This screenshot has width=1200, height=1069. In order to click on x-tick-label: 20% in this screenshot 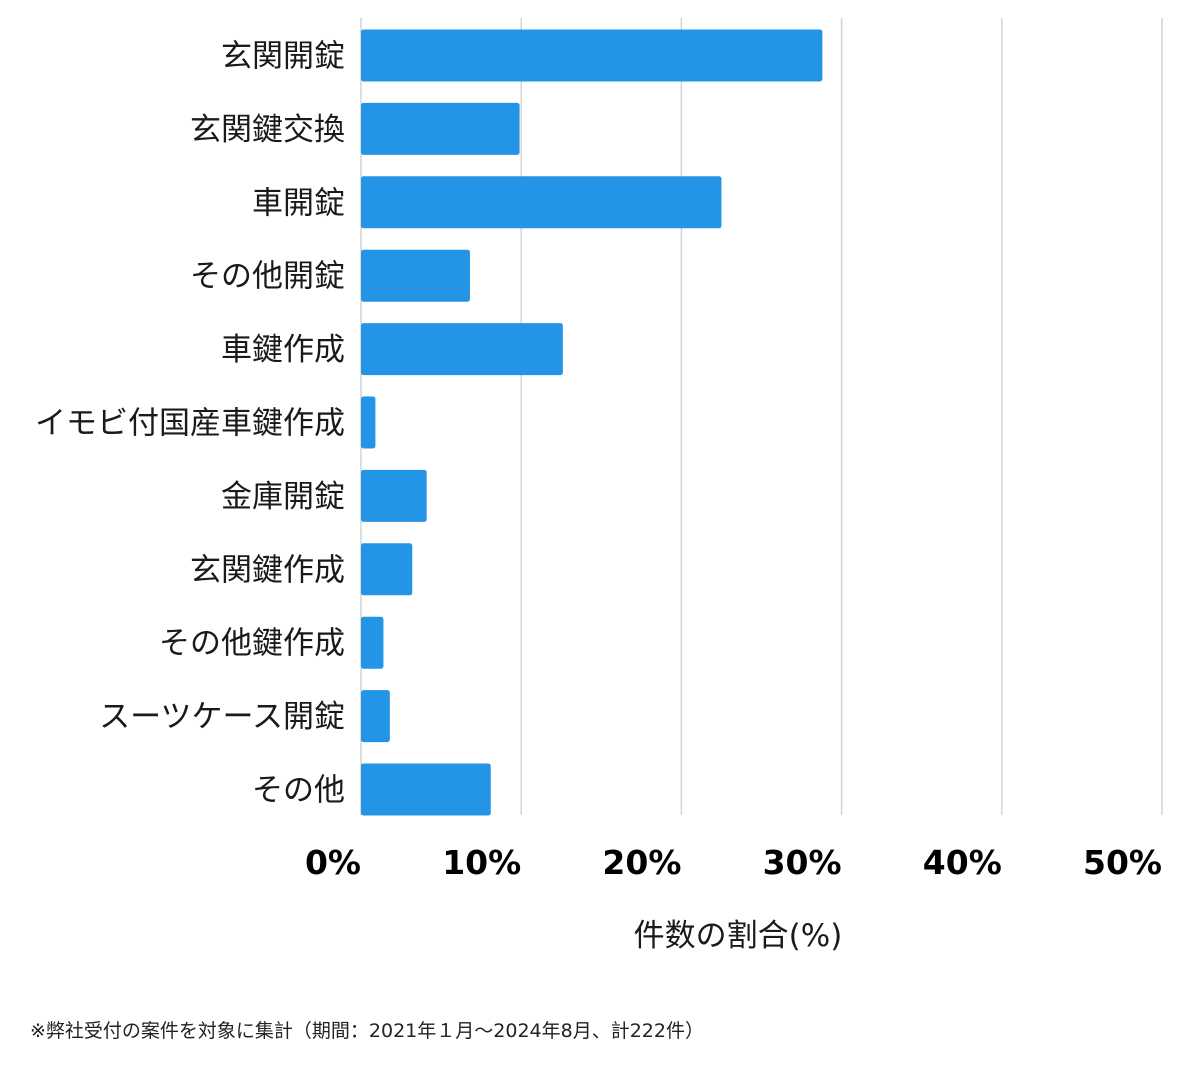, I will do `click(641, 862)`.